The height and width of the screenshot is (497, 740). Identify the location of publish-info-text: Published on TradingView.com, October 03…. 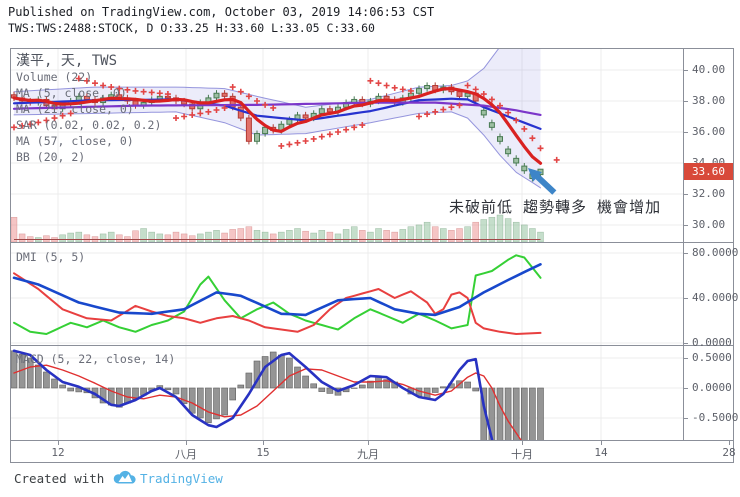
(221, 12).